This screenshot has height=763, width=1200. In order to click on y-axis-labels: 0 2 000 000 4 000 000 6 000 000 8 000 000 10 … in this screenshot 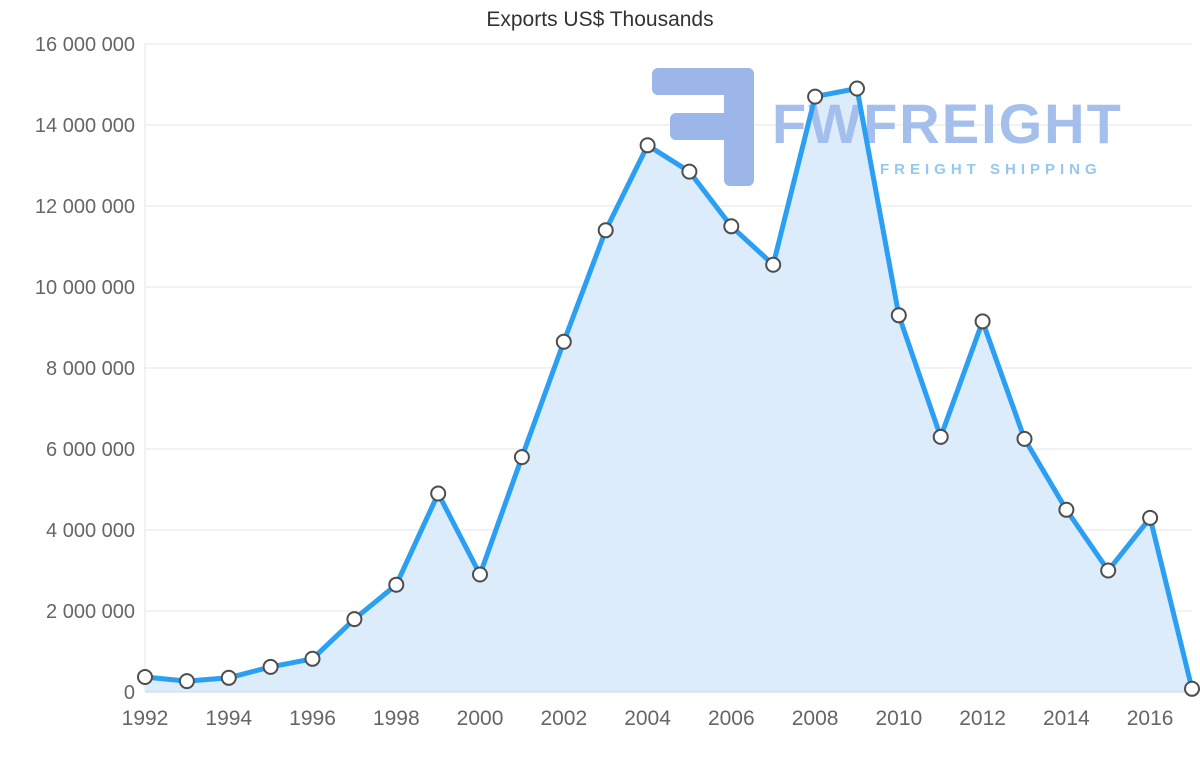, I will do `click(85, 369)`.